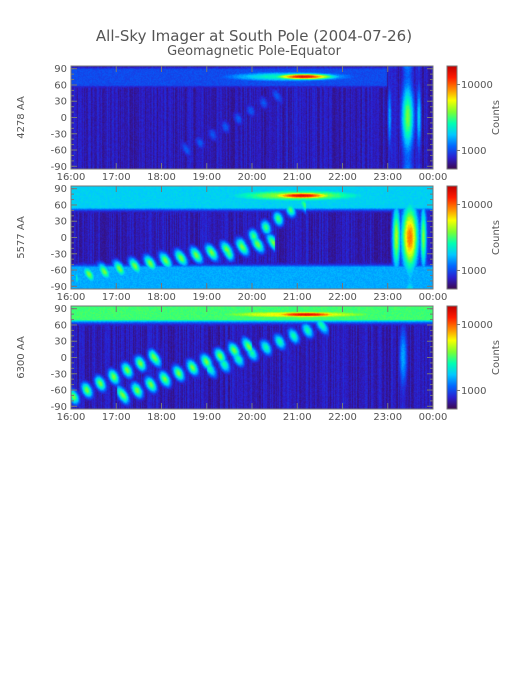 This screenshot has height=680, width=510. I want to click on panel-ylabel: 5577 AA, so click(21, 237).